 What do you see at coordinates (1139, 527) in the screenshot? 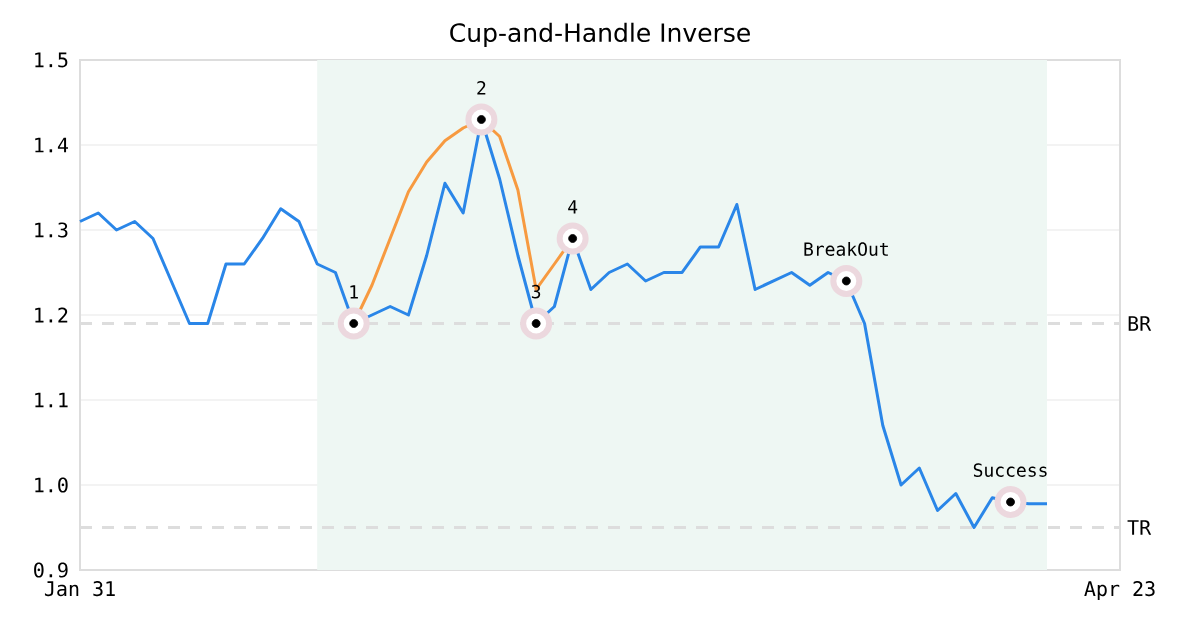
I see `ref-line-label: TR` at bounding box center [1139, 527].